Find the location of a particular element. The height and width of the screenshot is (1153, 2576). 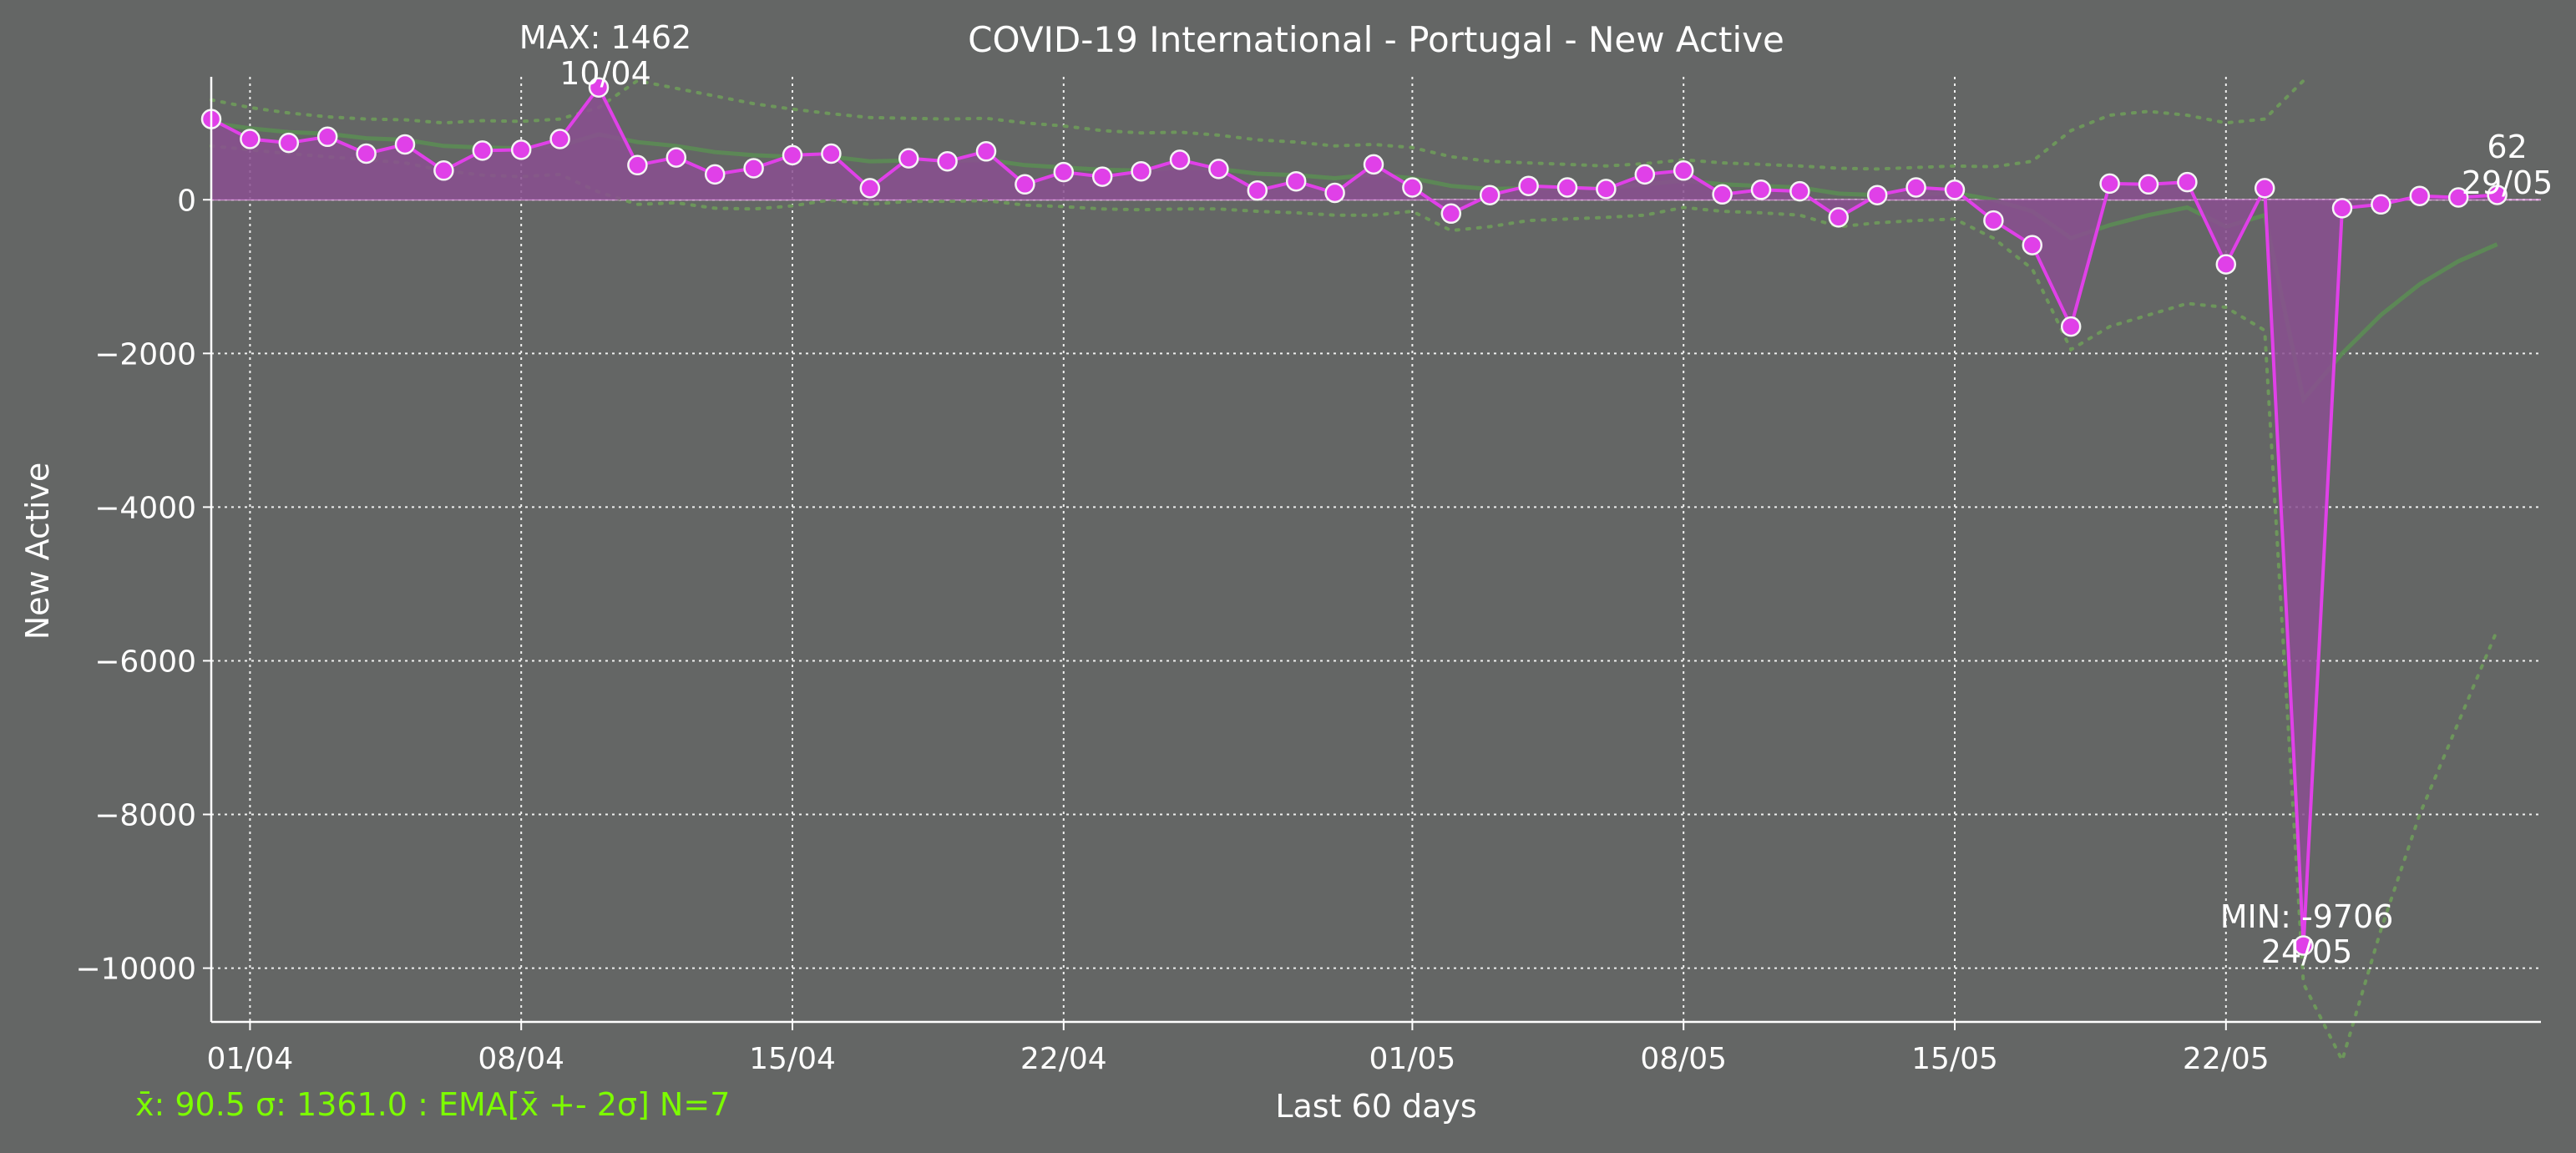

x-axis-label: Last 60 days is located at coordinates (1376, 1106).